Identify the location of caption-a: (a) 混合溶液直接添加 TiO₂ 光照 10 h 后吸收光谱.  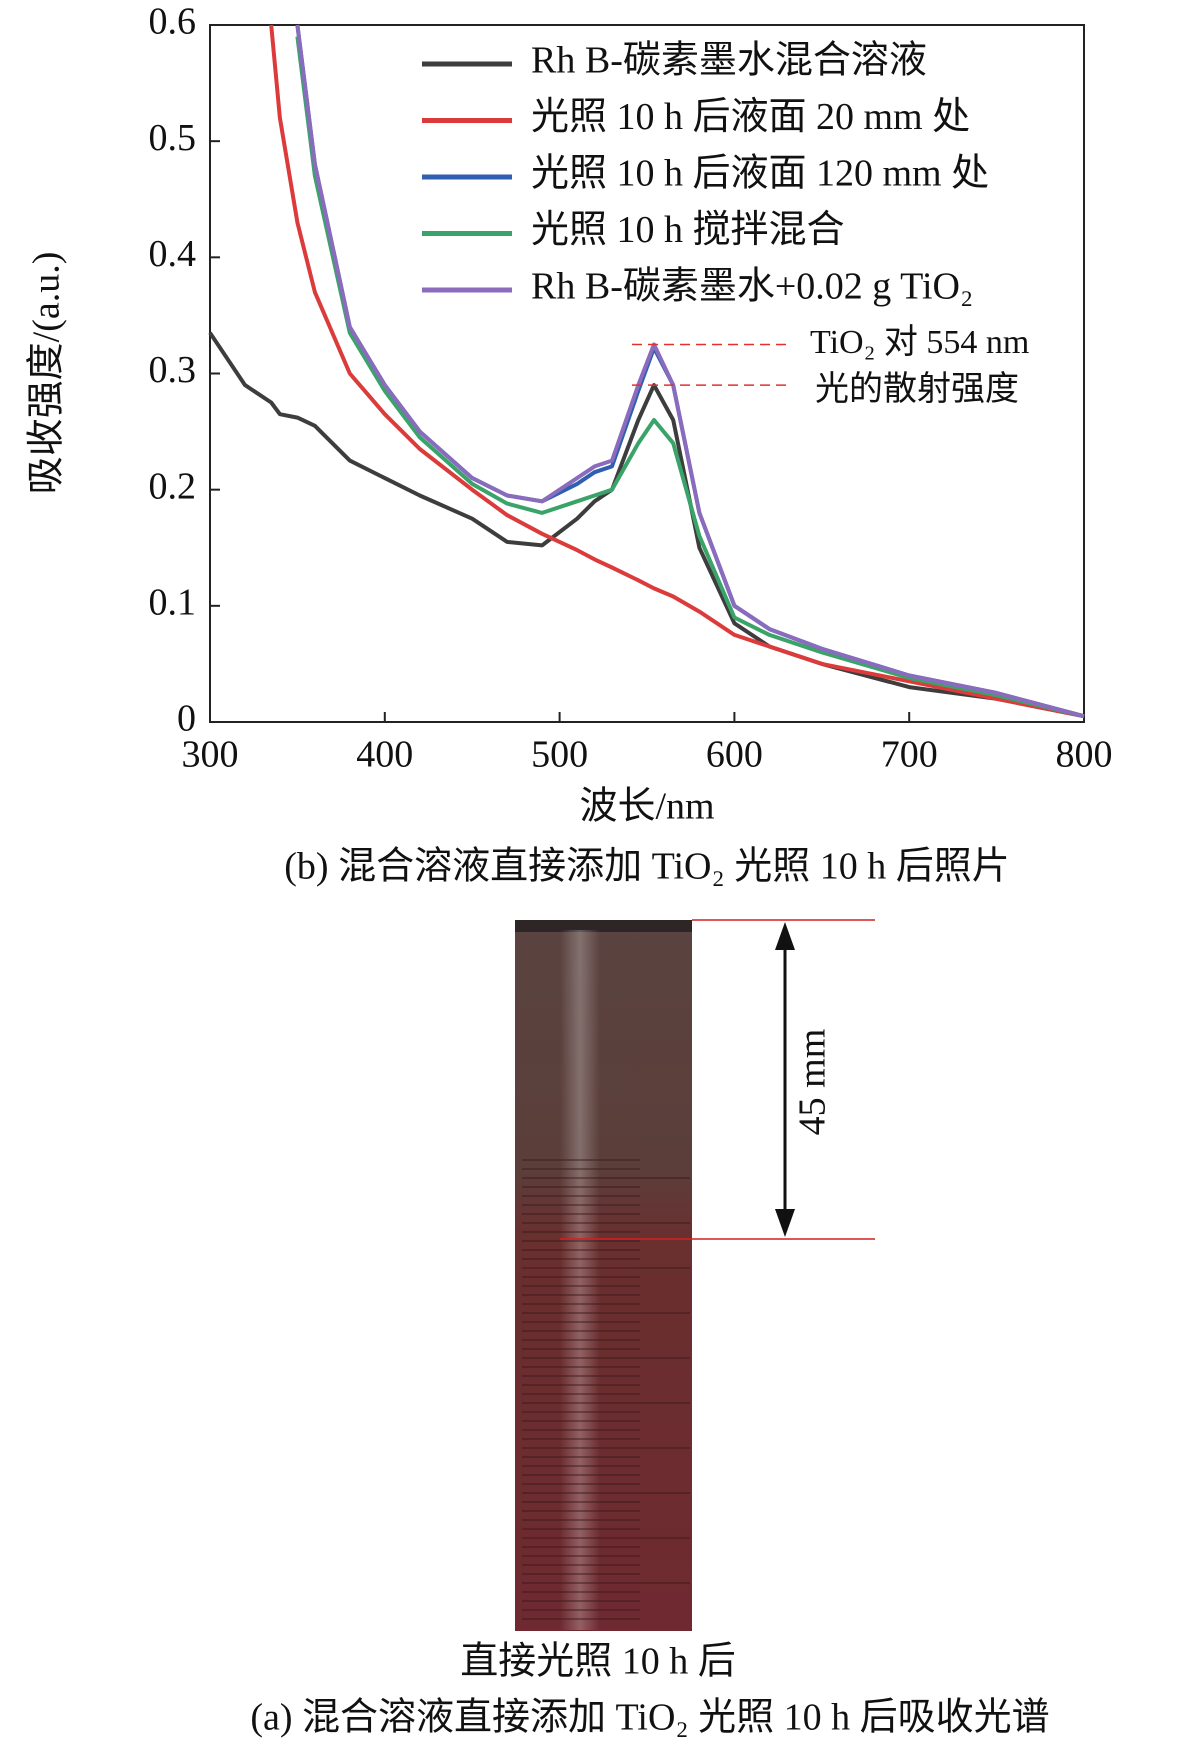
(649, 1718).